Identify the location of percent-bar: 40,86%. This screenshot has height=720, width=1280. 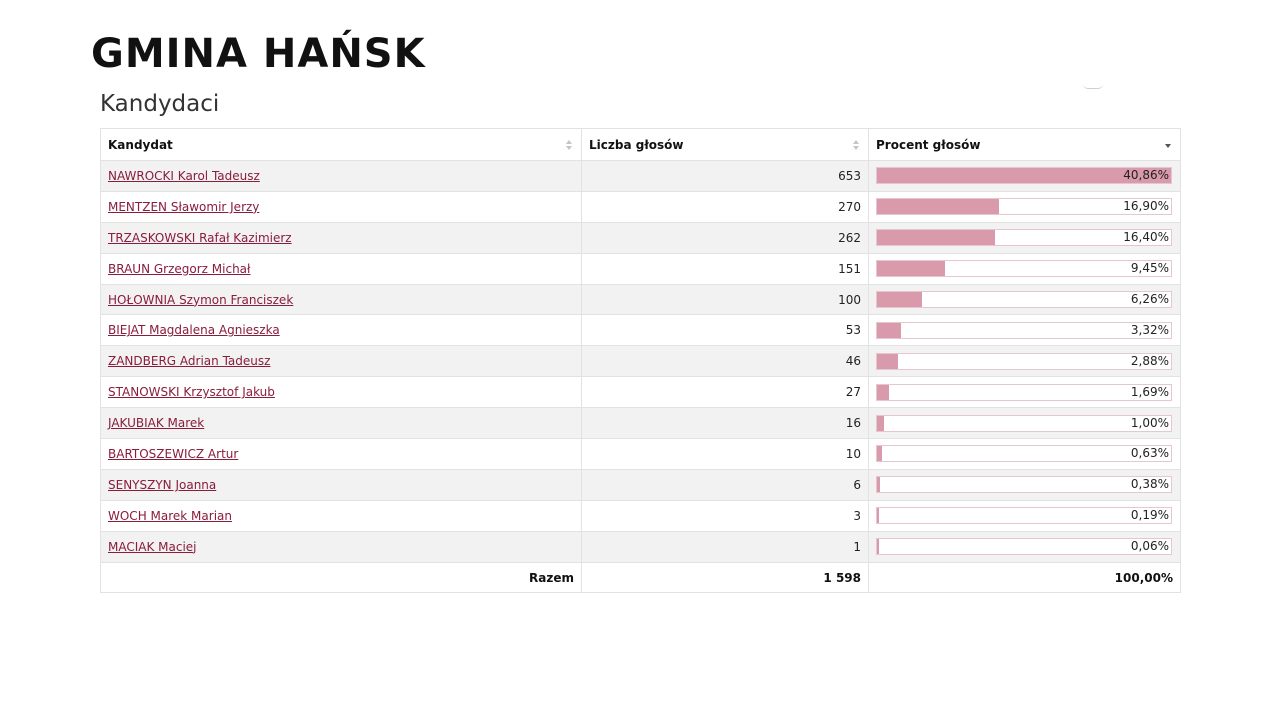
(1024, 176).